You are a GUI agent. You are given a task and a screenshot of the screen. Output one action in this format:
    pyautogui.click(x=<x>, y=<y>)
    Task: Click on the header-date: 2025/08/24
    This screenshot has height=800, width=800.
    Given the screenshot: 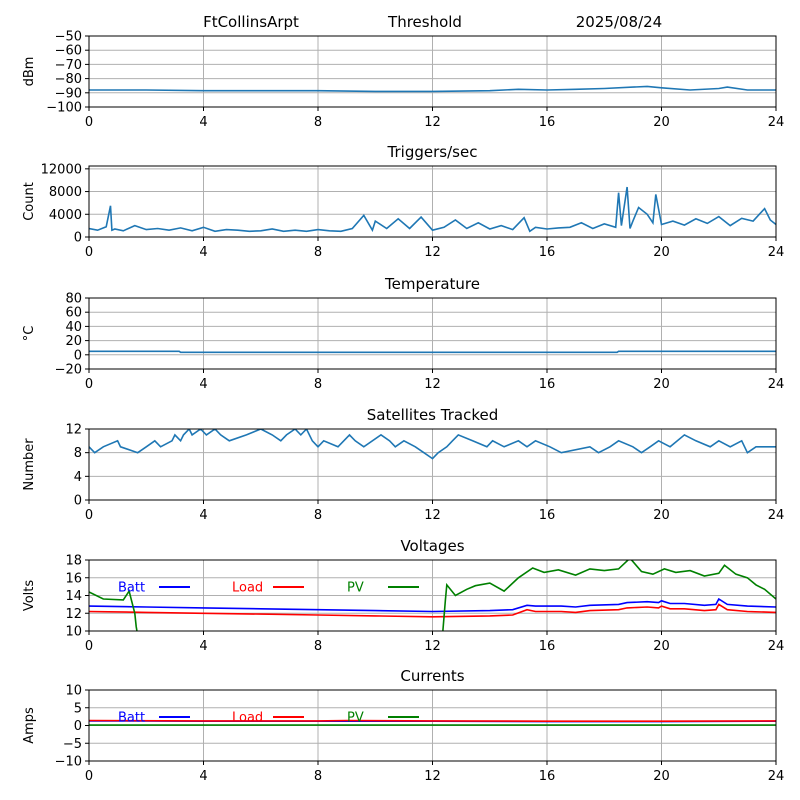 What is the action you would take?
    pyautogui.click(x=619, y=22)
    